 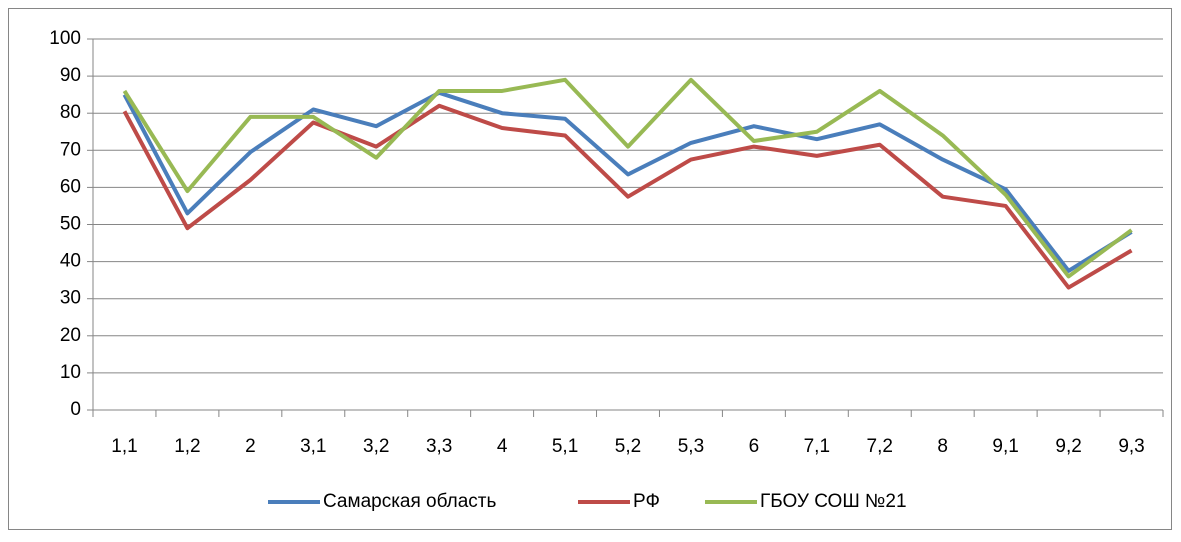 I want to click on y-tick-label: 50, so click(x=70, y=224).